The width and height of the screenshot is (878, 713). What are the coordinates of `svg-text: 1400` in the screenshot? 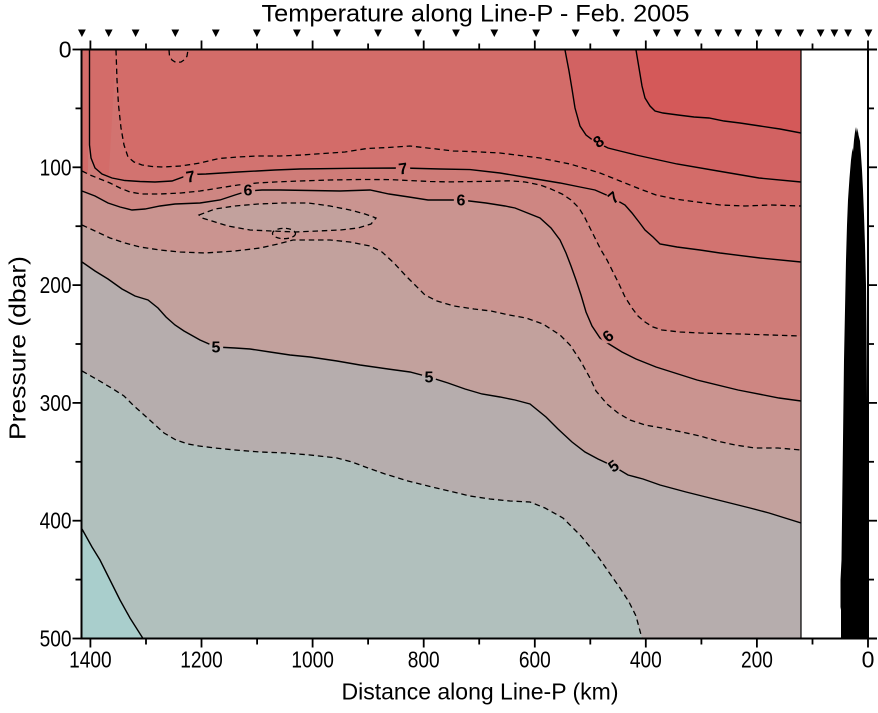 It's located at (90, 659).